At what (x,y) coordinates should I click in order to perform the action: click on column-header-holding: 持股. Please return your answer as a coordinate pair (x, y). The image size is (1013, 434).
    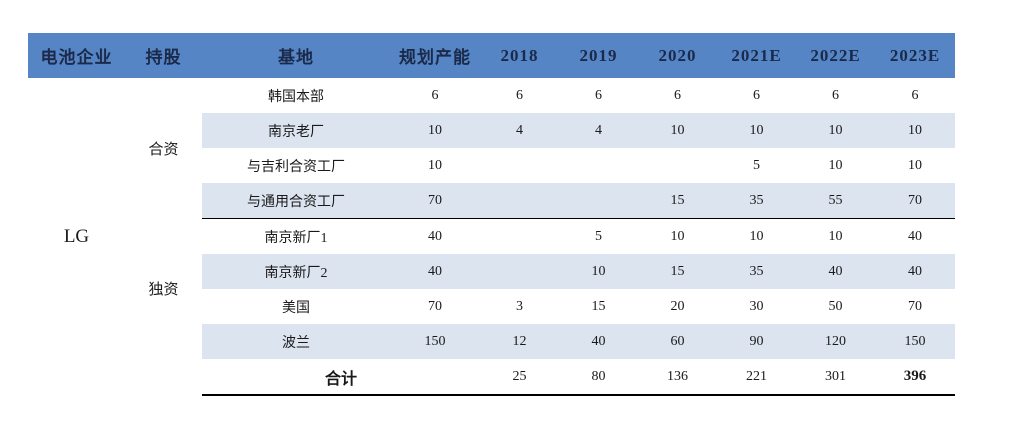
    Looking at the image, I should click on (163, 55).